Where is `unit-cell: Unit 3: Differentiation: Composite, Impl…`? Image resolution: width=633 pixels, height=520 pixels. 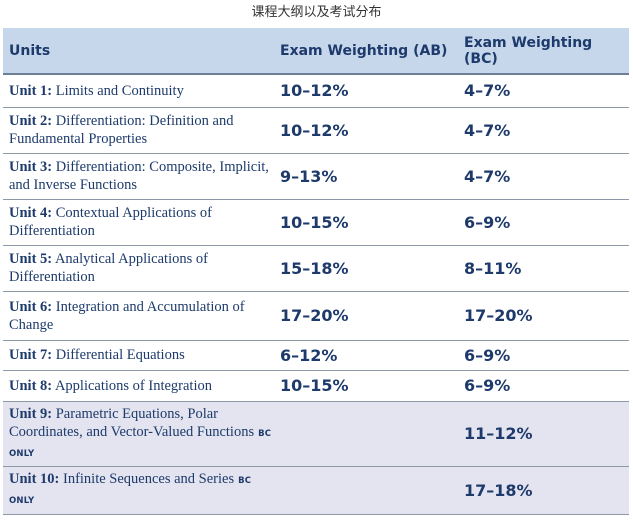
unit-cell: Unit 3: Differentiation: Composite, Impl… is located at coordinates (138, 176).